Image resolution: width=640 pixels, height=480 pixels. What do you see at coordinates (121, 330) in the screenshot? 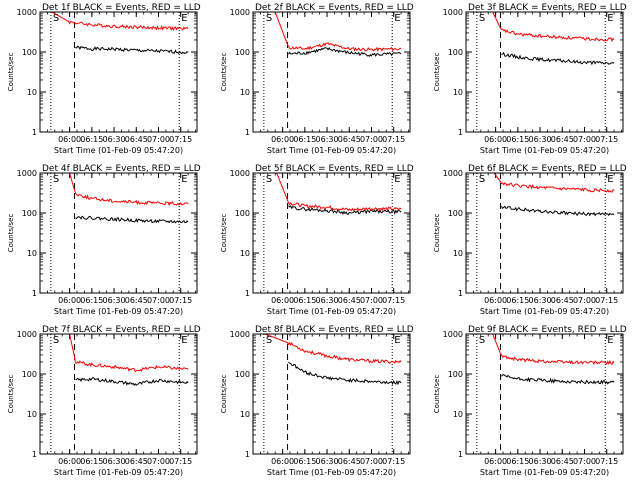
I see `chart-title: Det 7f BLACK = Events, RED = LLD` at bounding box center [121, 330].